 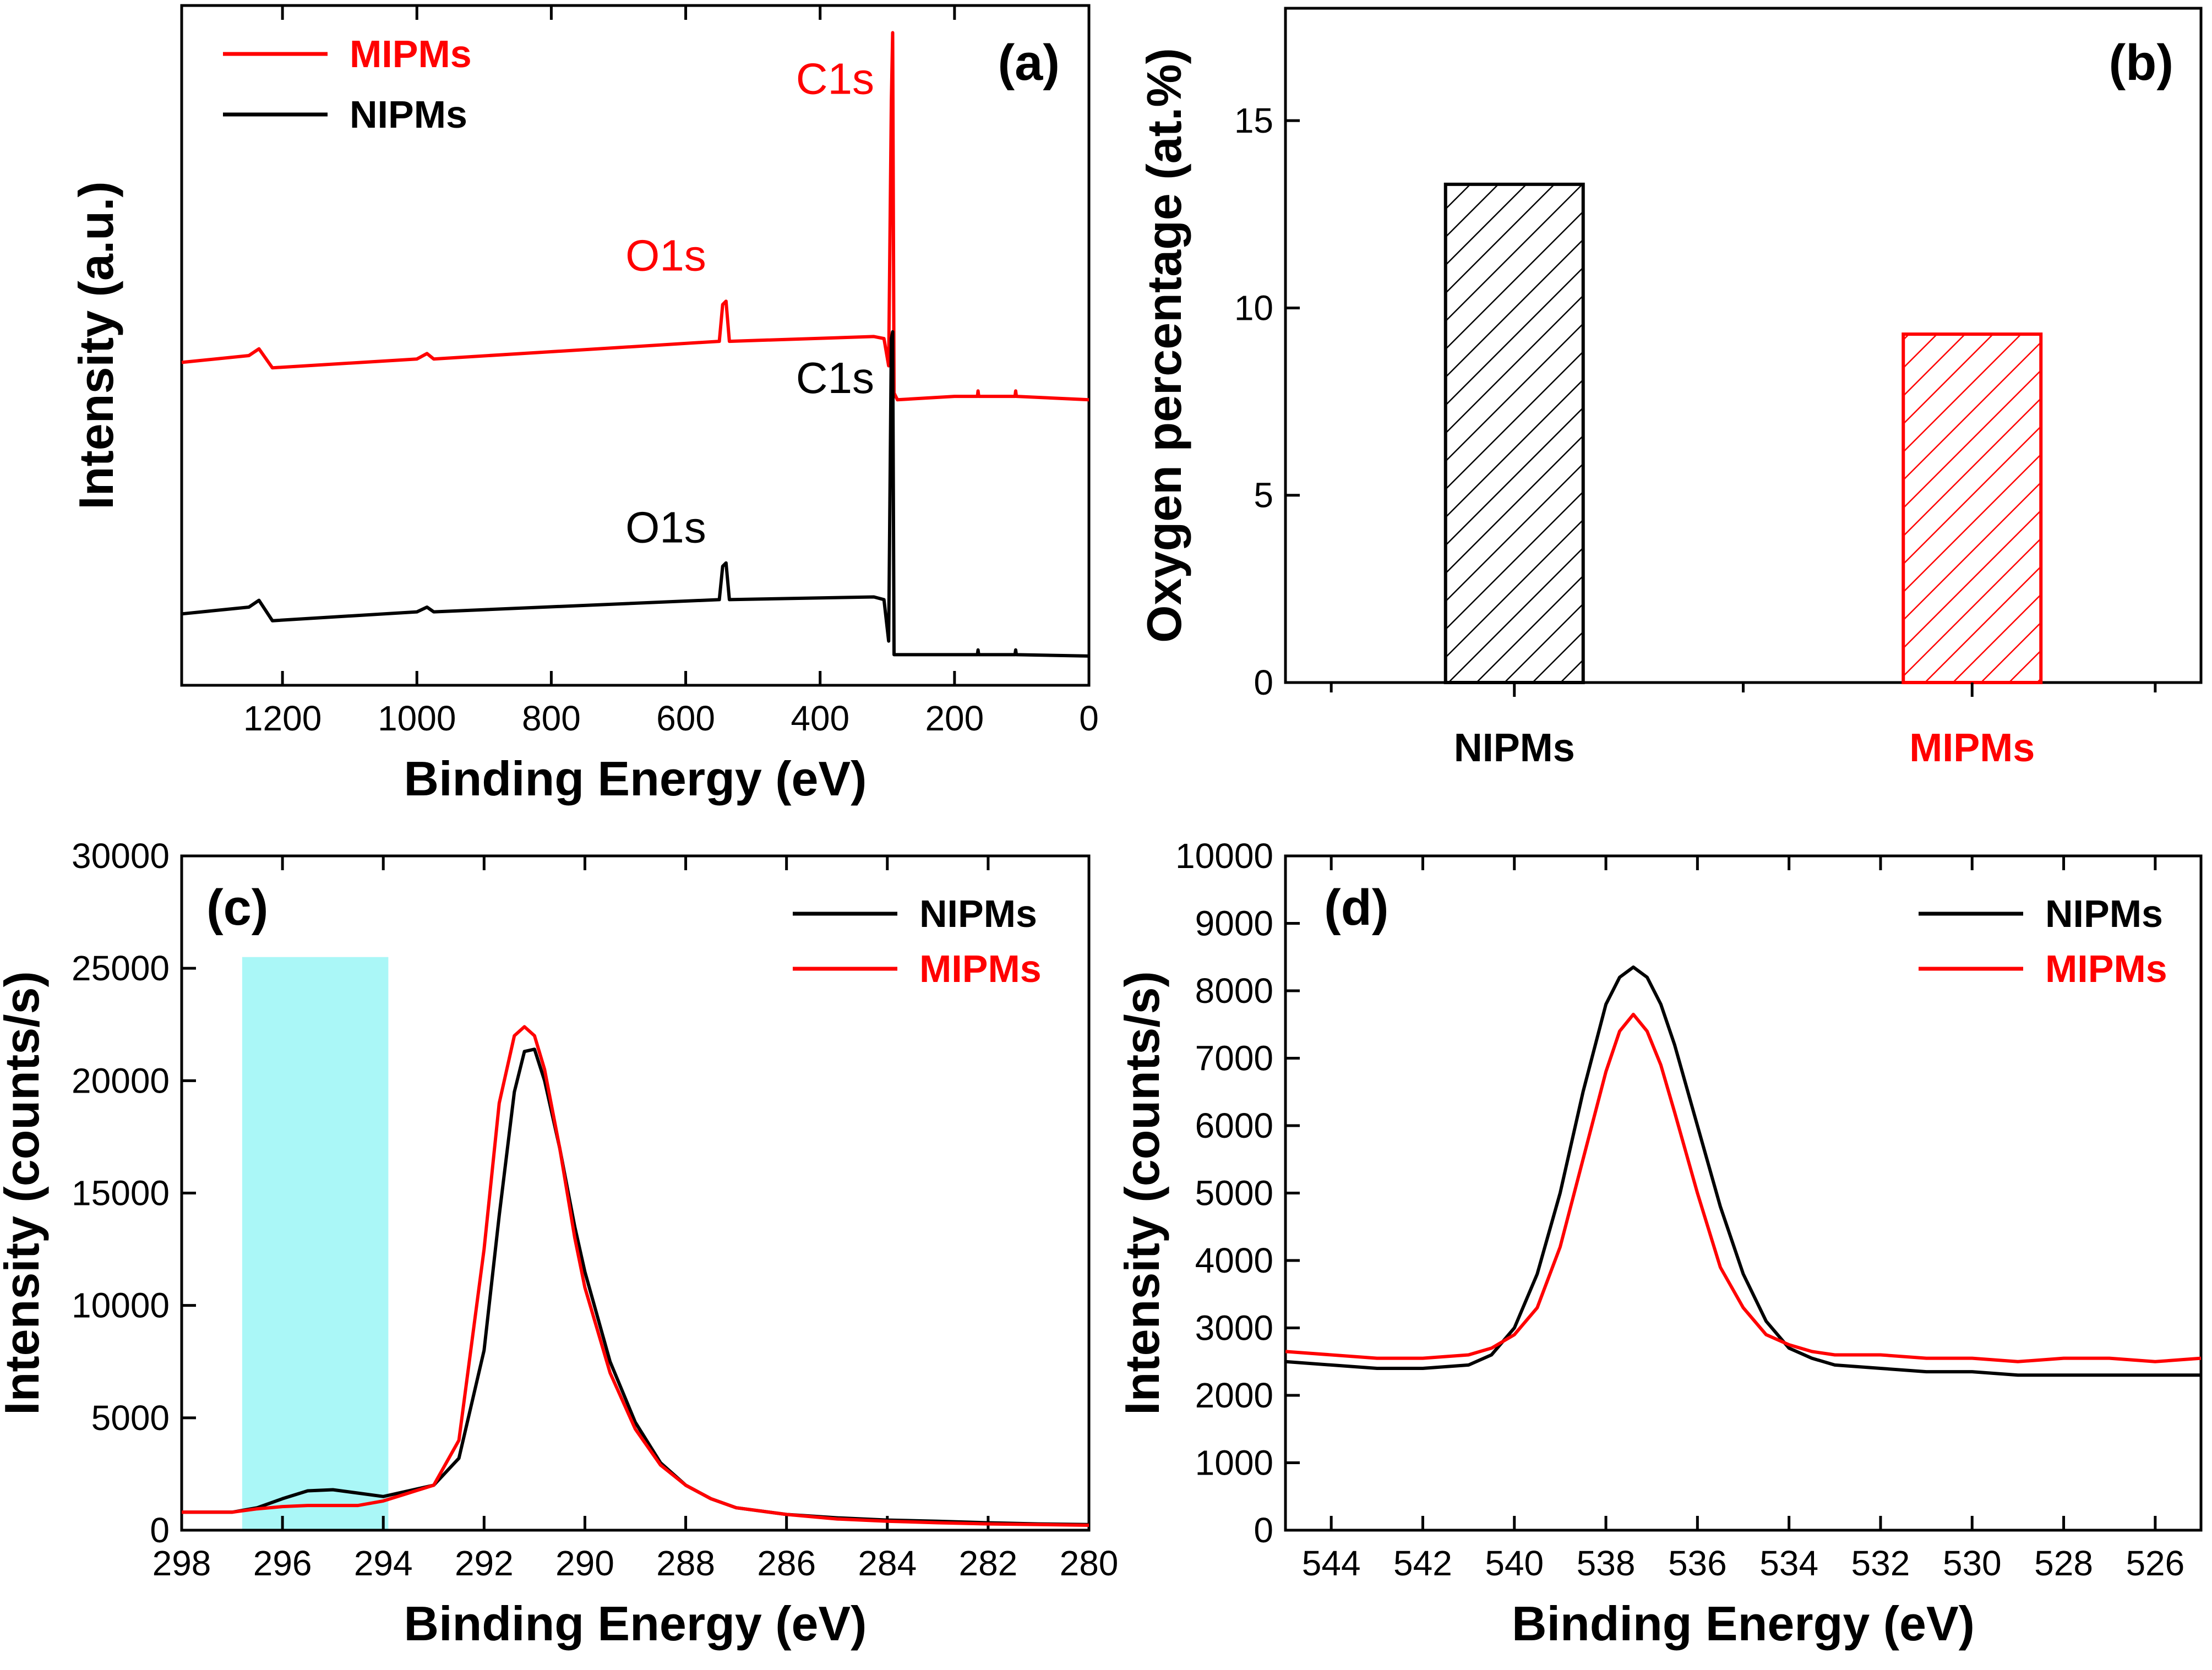 I want to click on x-tick-label-c: 290, so click(x=585, y=1563).